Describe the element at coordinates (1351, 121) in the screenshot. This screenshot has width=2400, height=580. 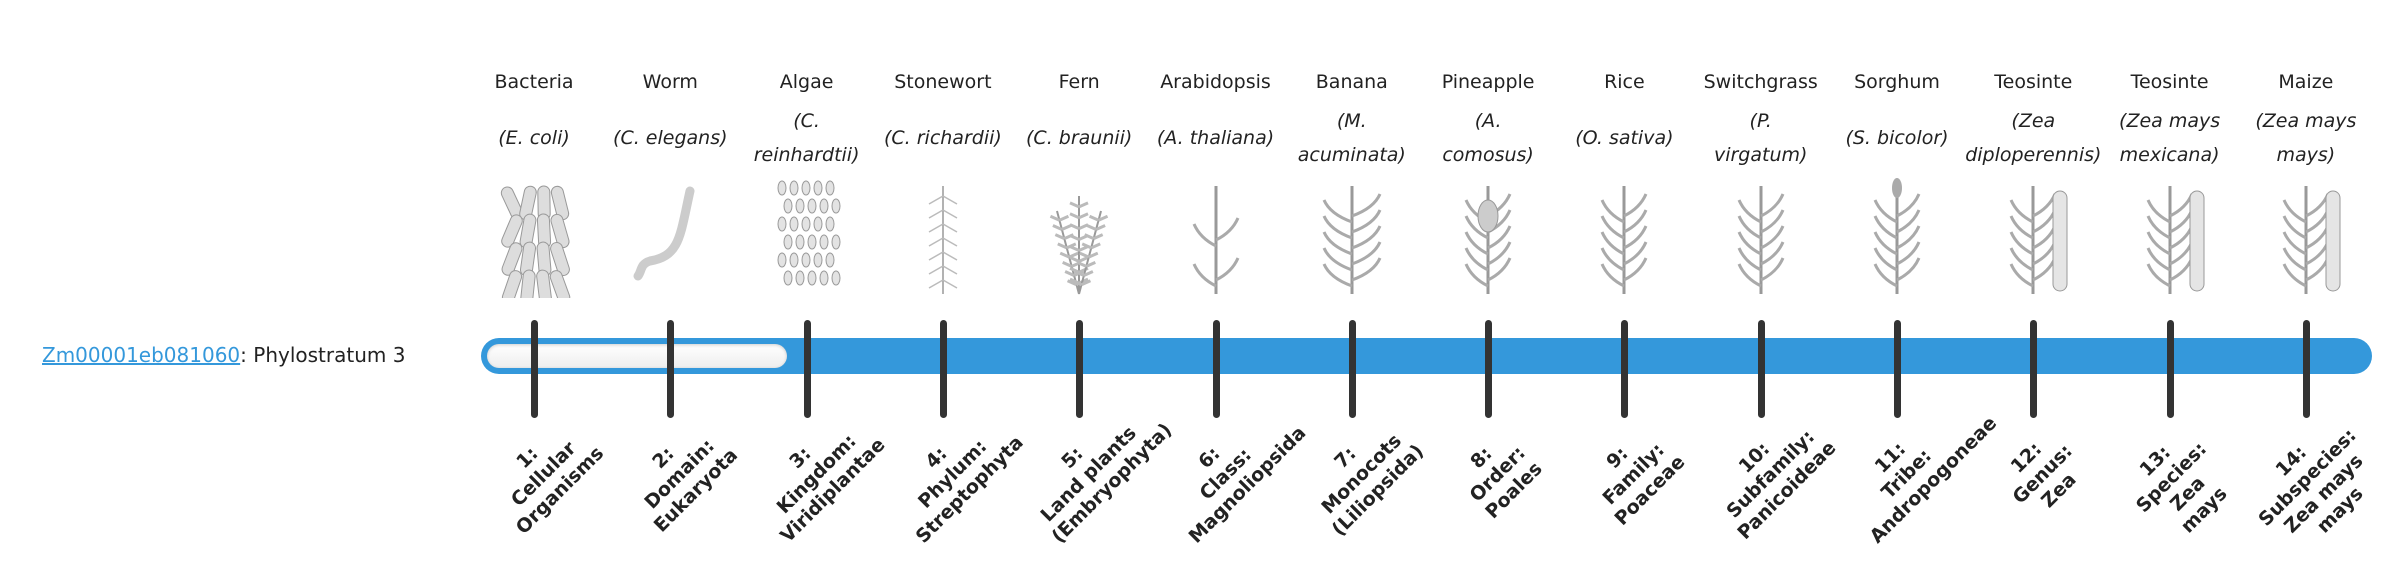
I see `scientific-name-line: (M.` at that location.